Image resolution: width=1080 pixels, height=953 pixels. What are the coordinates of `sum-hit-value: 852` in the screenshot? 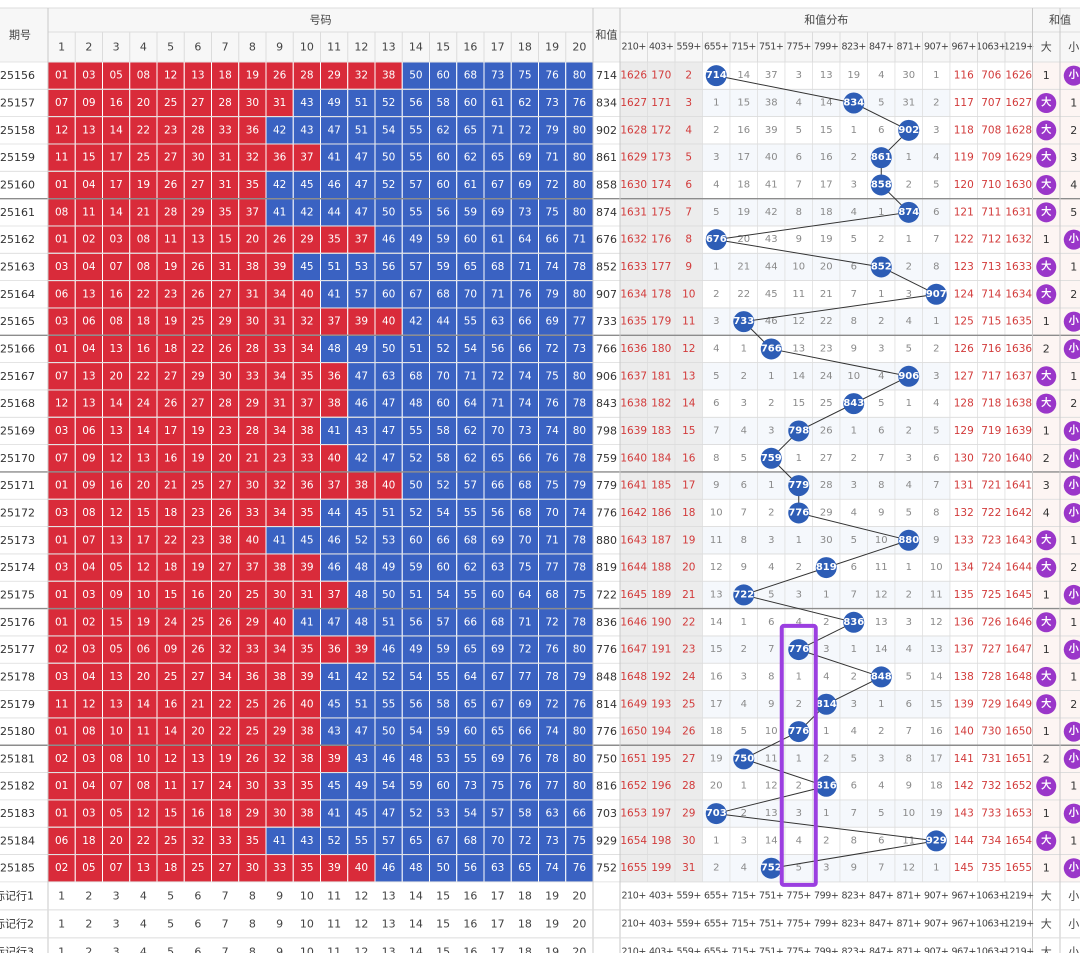 It's located at (881, 266).